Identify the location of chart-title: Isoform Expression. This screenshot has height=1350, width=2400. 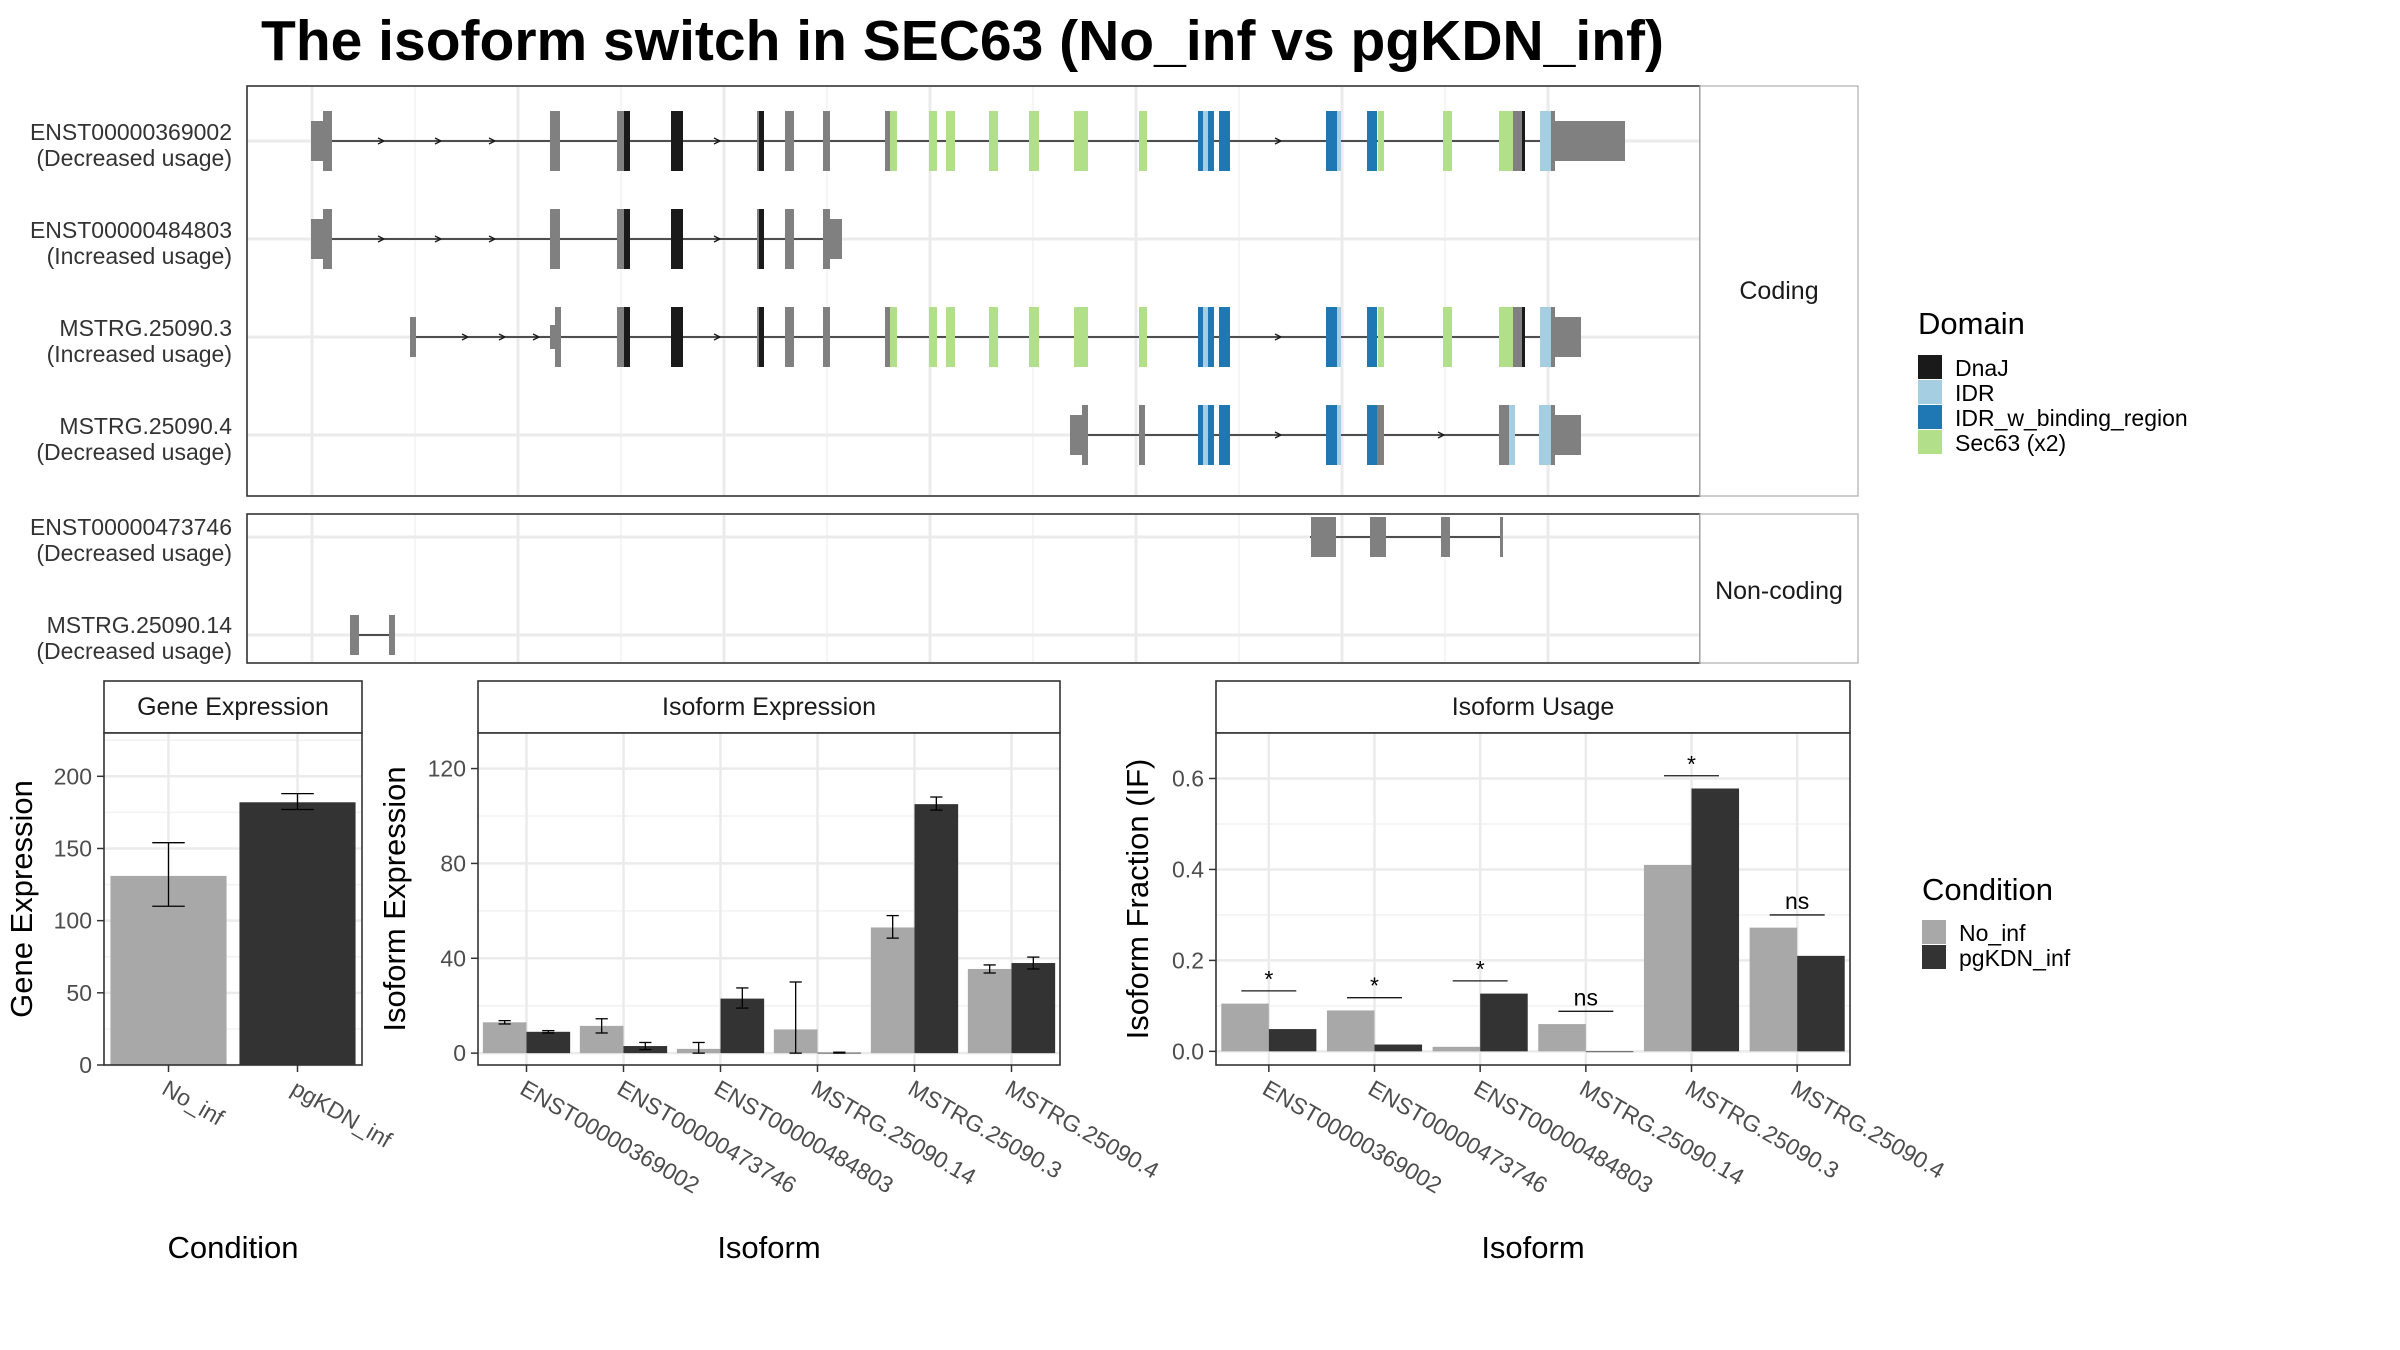
(769, 707).